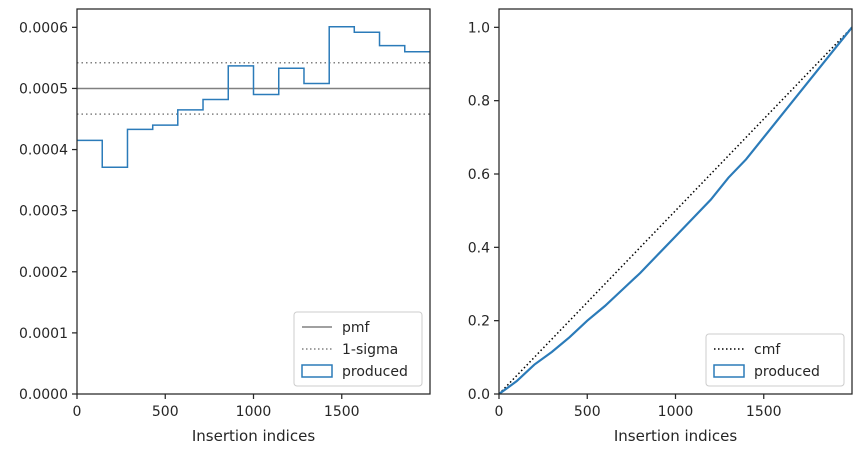 The image size is (861, 453). What do you see at coordinates (767, 350) in the screenshot?
I see `legend-label: cmf` at bounding box center [767, 350].